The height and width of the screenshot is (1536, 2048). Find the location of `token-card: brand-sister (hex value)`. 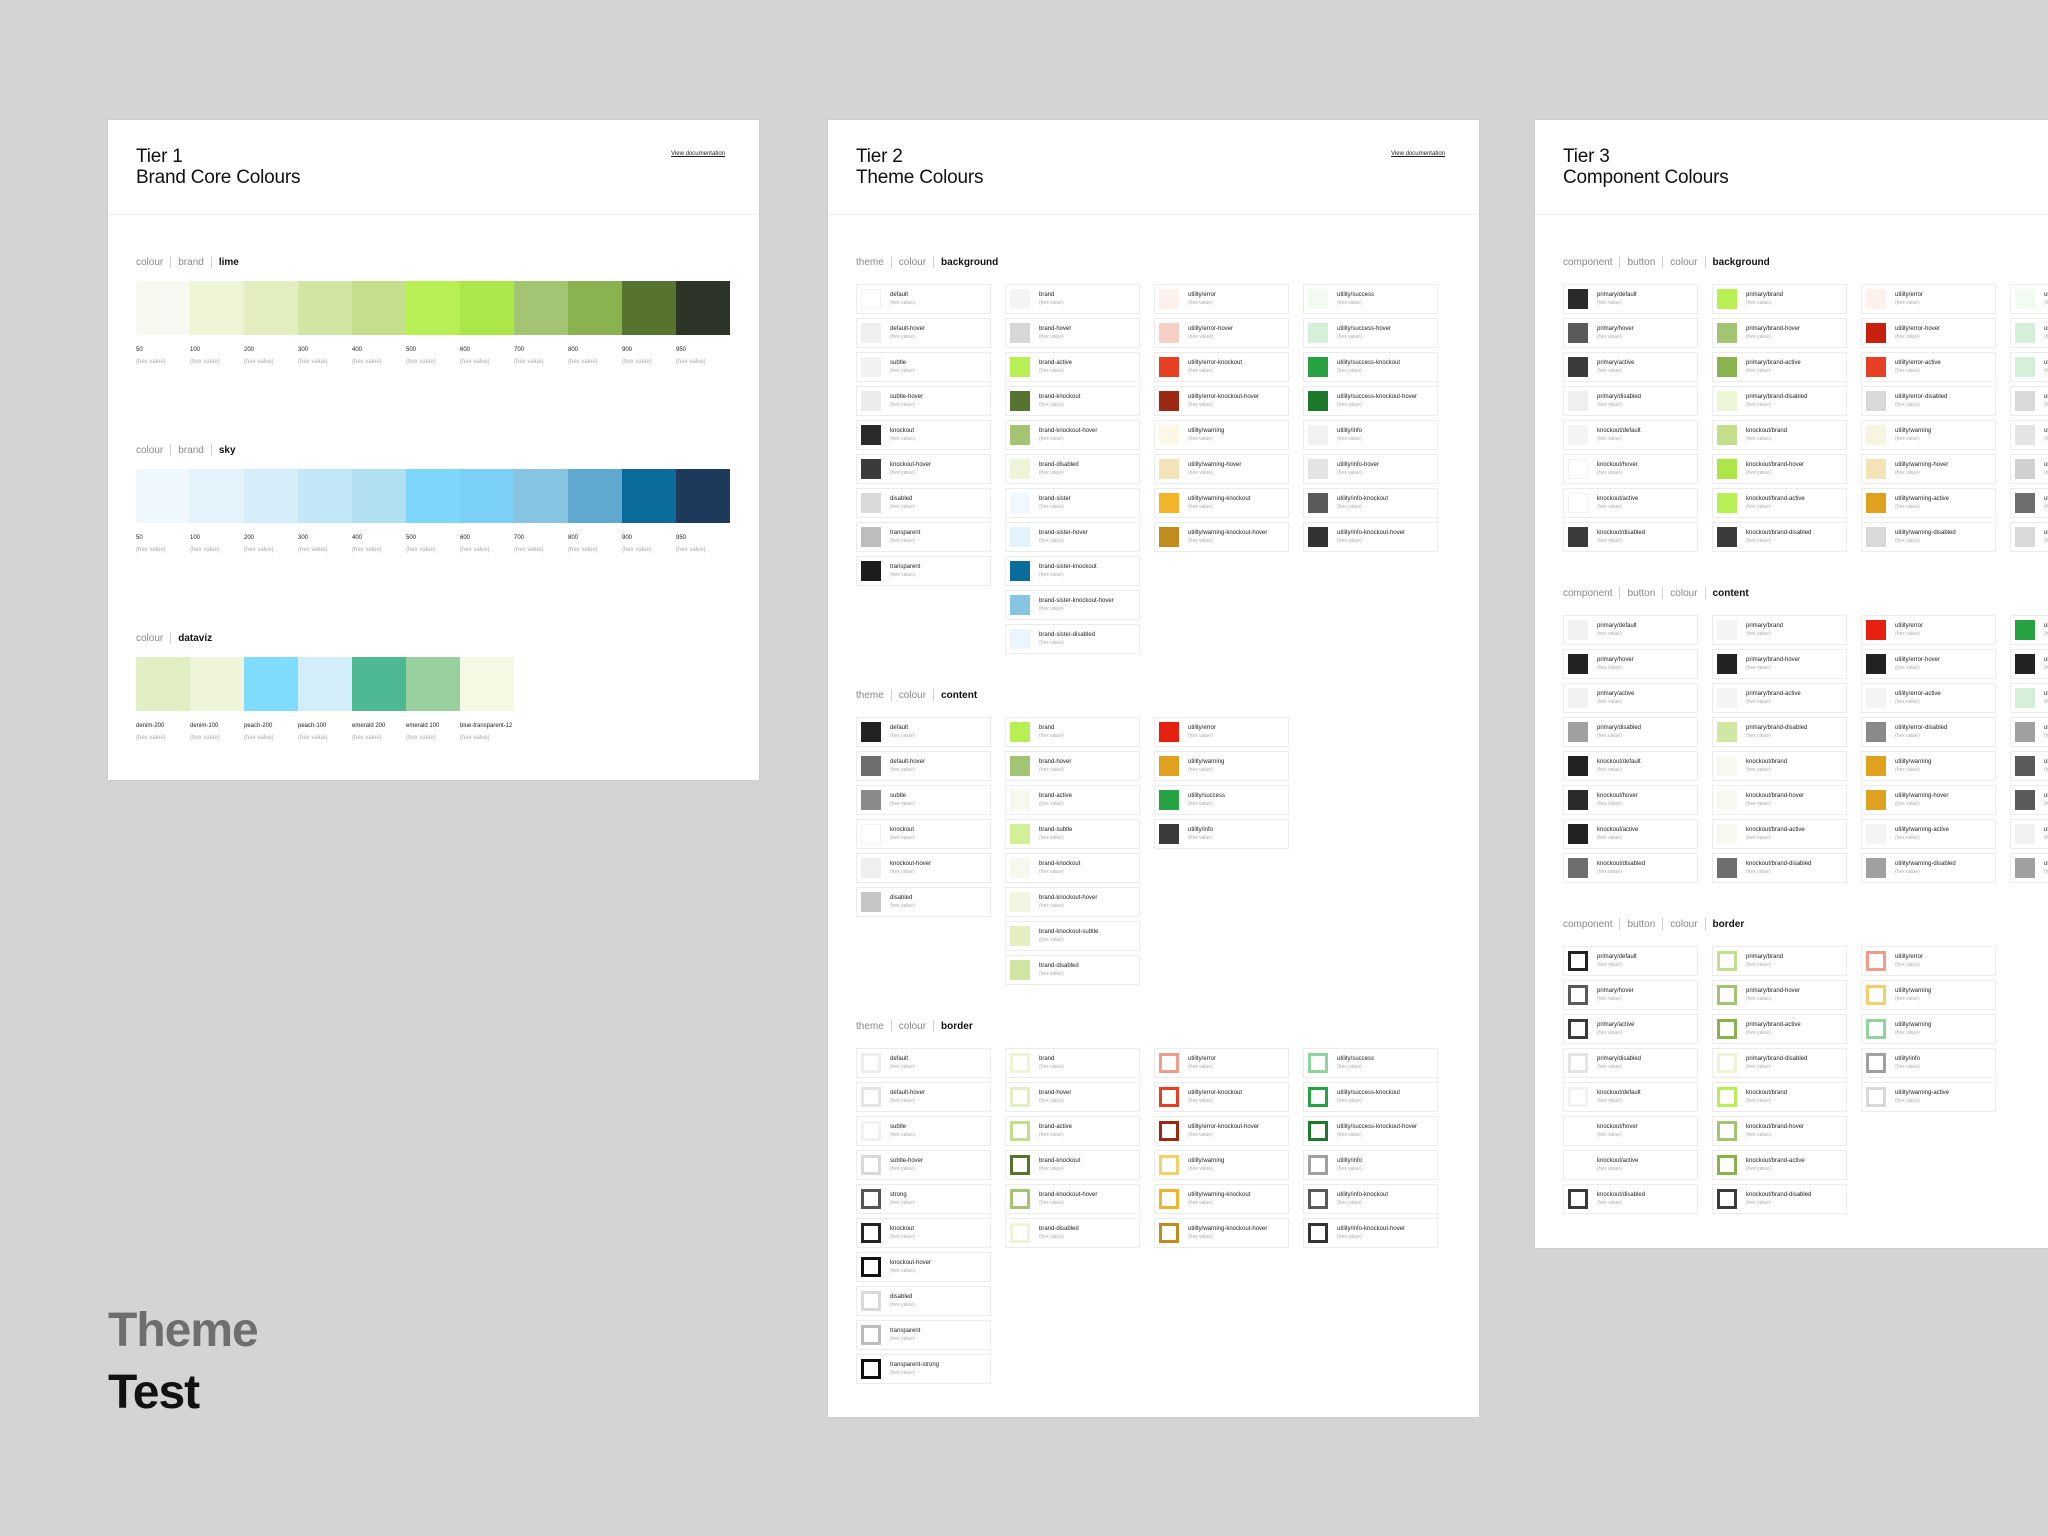

token-card: brand-sister (hex value) is located at coordinates (1072, 503).